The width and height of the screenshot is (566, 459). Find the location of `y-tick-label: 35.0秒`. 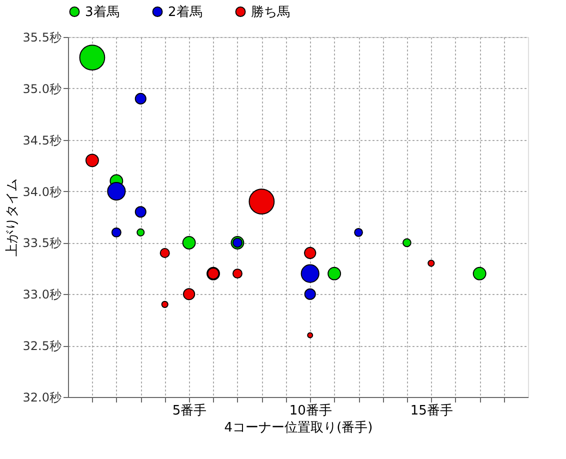

y-tick-label: 35.0秒 is located at coordinates (42, 89).